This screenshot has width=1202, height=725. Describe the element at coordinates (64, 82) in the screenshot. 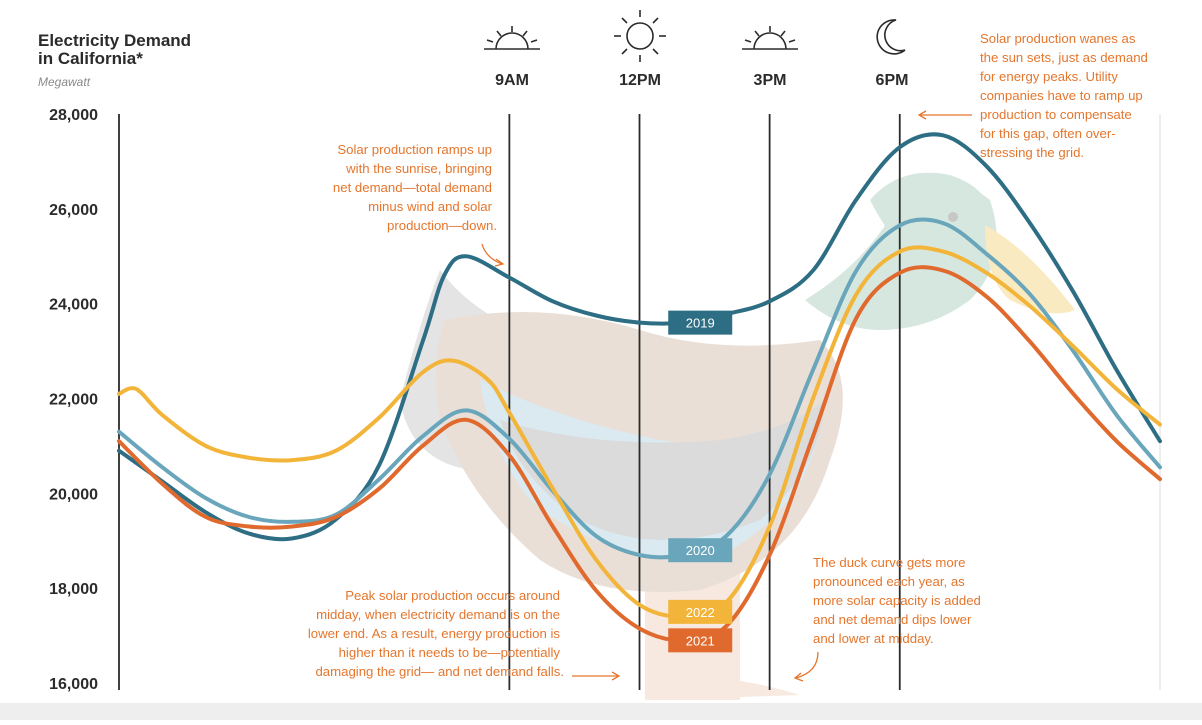

I see `chart-y-unit: Megawatt` at that location.